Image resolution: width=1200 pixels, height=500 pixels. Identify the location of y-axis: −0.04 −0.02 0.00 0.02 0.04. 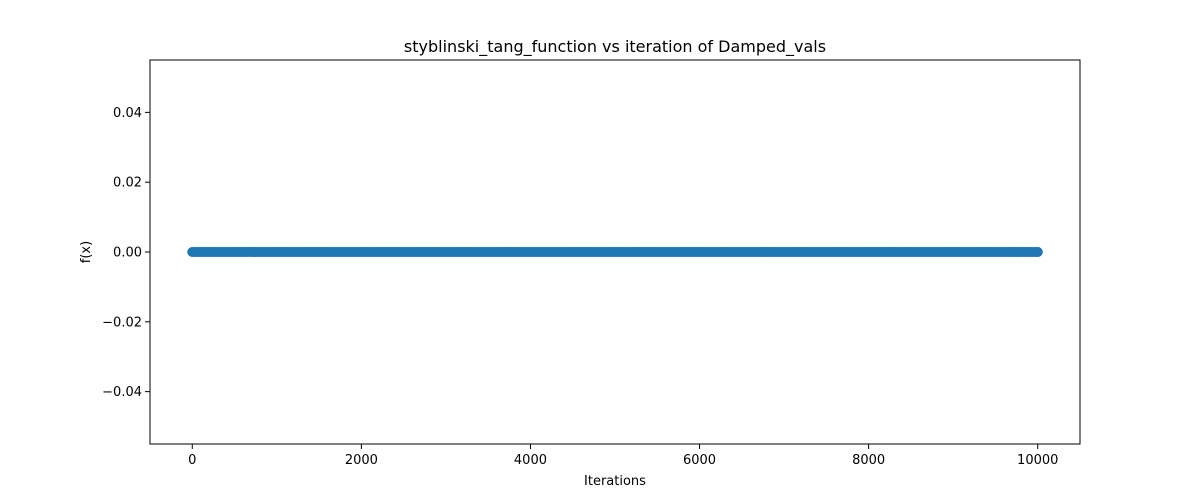
(126, 253).